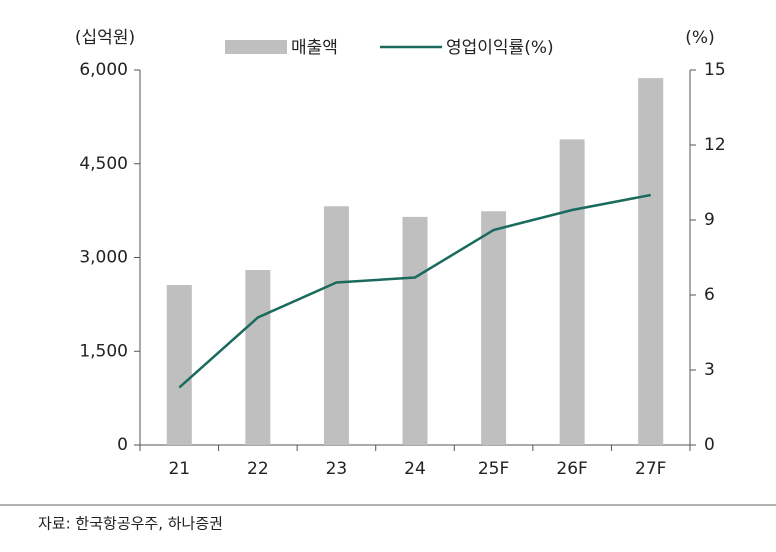 The image size is (776, 552). I want to click on y2-tick-label: 6, so click(709, 295).